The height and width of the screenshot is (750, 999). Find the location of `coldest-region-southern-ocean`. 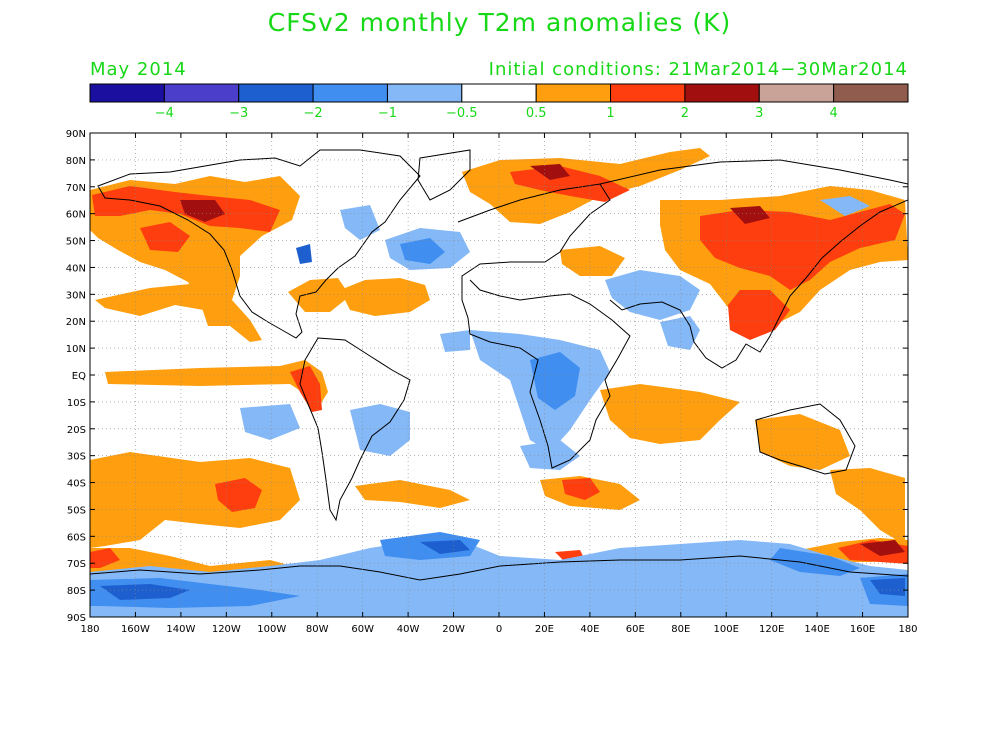

coldest-region-southern-ocean is located at coordinates (445, 547).